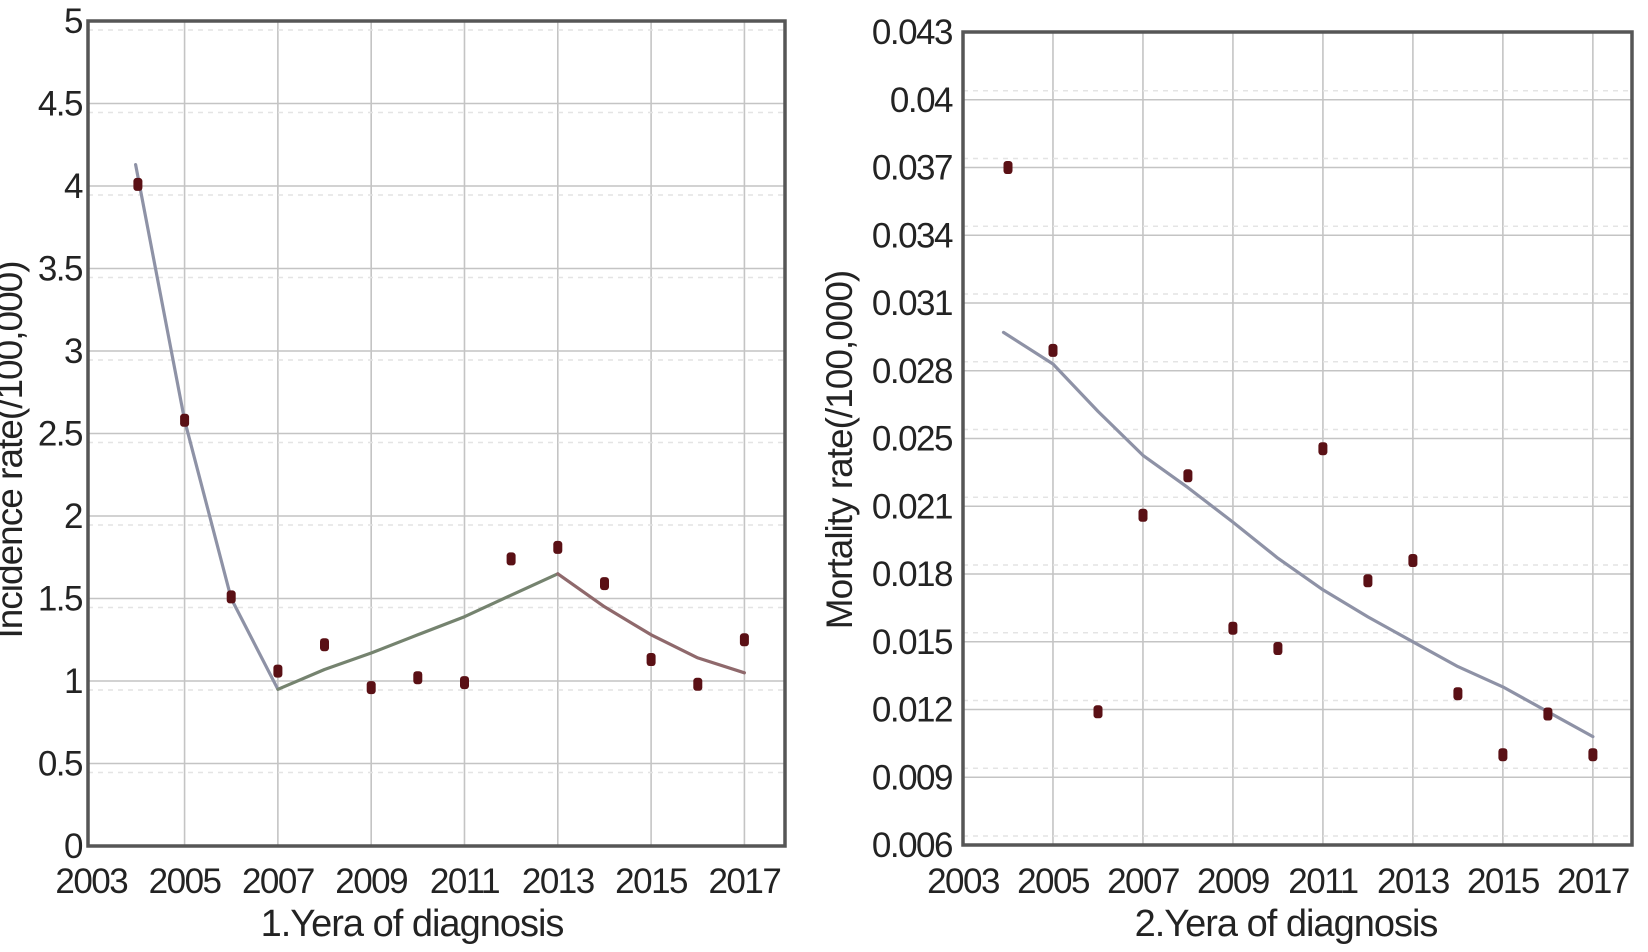 The width and height of the screenshot is (1648, 952). What do you see at coordinates (912, 303) in the screenshot?
I see `y-tick-label: 0.031` at bounding box center [912, 303].